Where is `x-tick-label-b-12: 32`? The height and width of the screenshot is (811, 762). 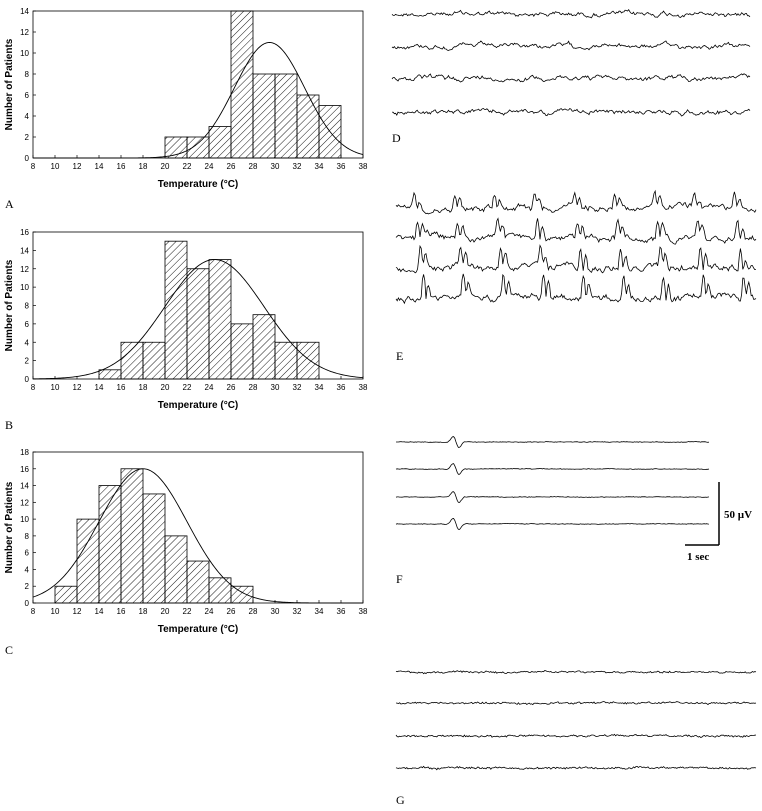 x-tick-label-b-12: 32 is located at coordinates (297, 387).